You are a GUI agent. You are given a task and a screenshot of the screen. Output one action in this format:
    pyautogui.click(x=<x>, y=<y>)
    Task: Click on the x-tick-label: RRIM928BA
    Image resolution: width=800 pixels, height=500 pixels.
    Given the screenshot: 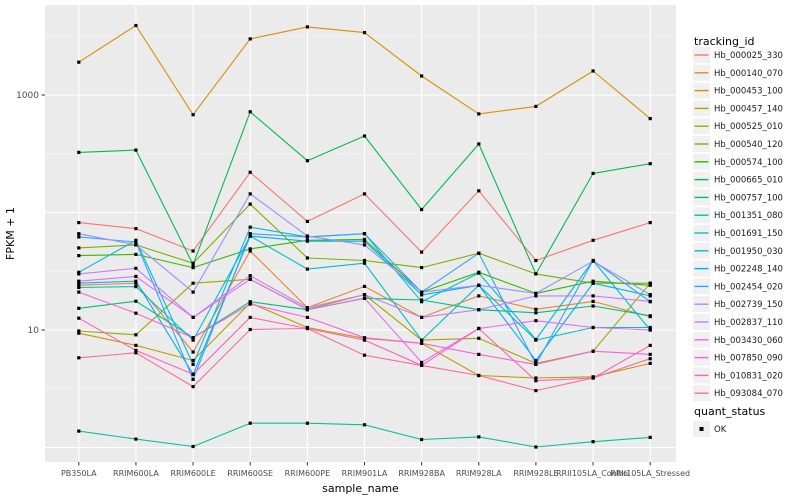 What is the action you would take?
    pyautogui.click(x=421, y=473)
    